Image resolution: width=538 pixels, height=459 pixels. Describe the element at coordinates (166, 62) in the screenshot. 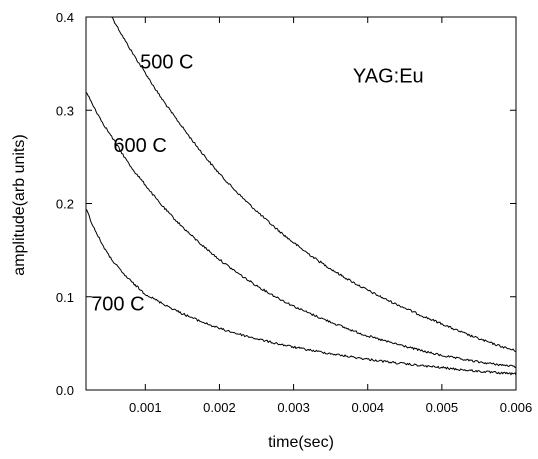

I see `annotation-label: 500 C` at that location.